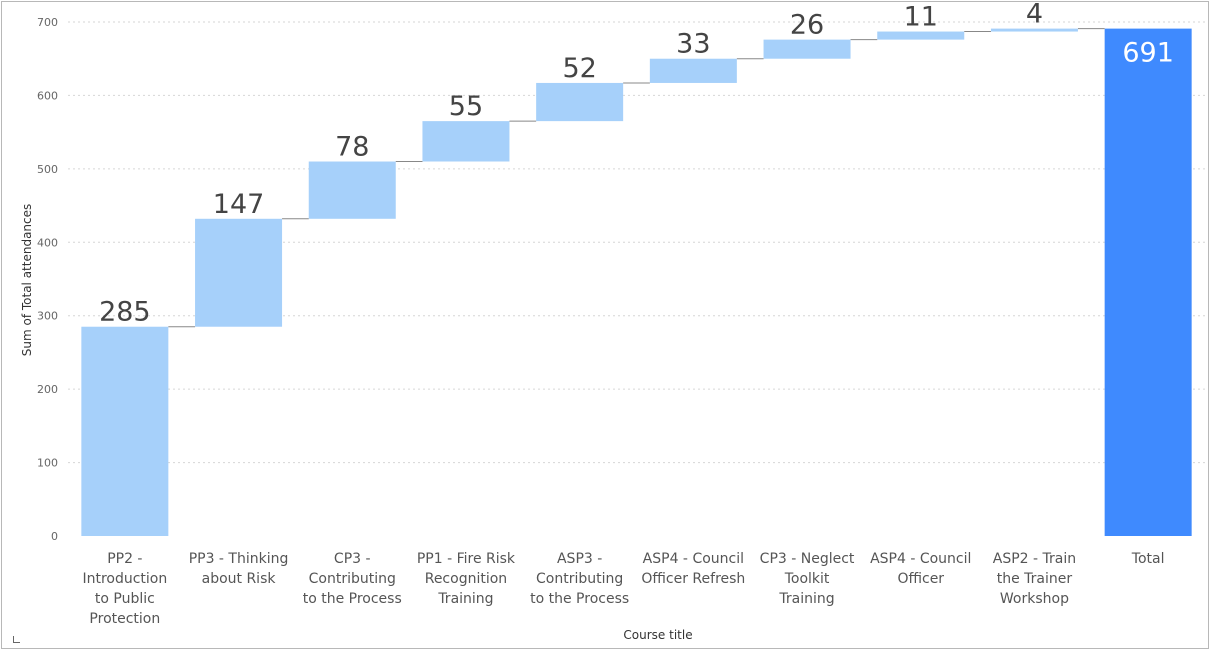  Describe the element at coordinates (47, 169) in the screenshot. I see `y-tick-label: 500` at that location.